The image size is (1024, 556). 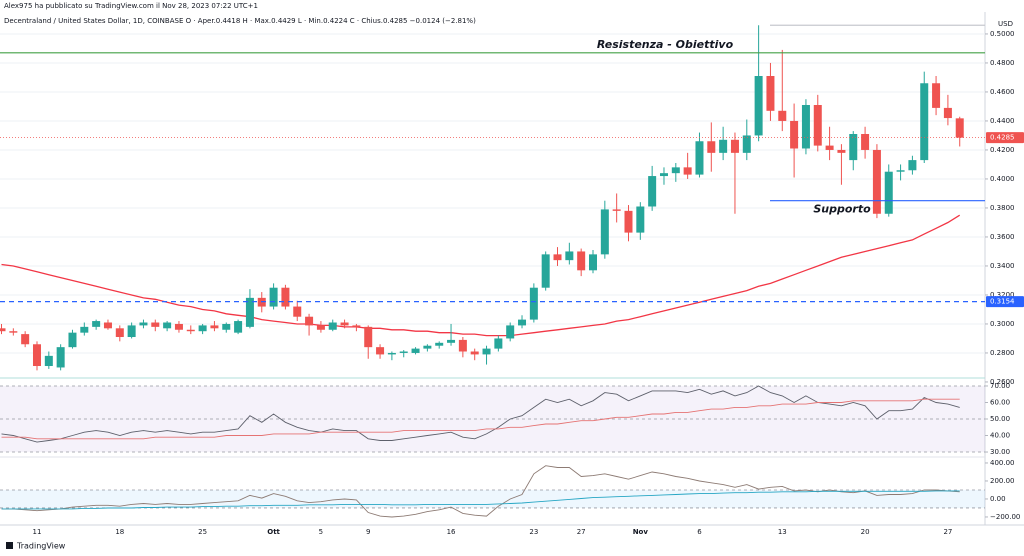 I want to click on brand-text: TradingView, so click(x=41, y=546).